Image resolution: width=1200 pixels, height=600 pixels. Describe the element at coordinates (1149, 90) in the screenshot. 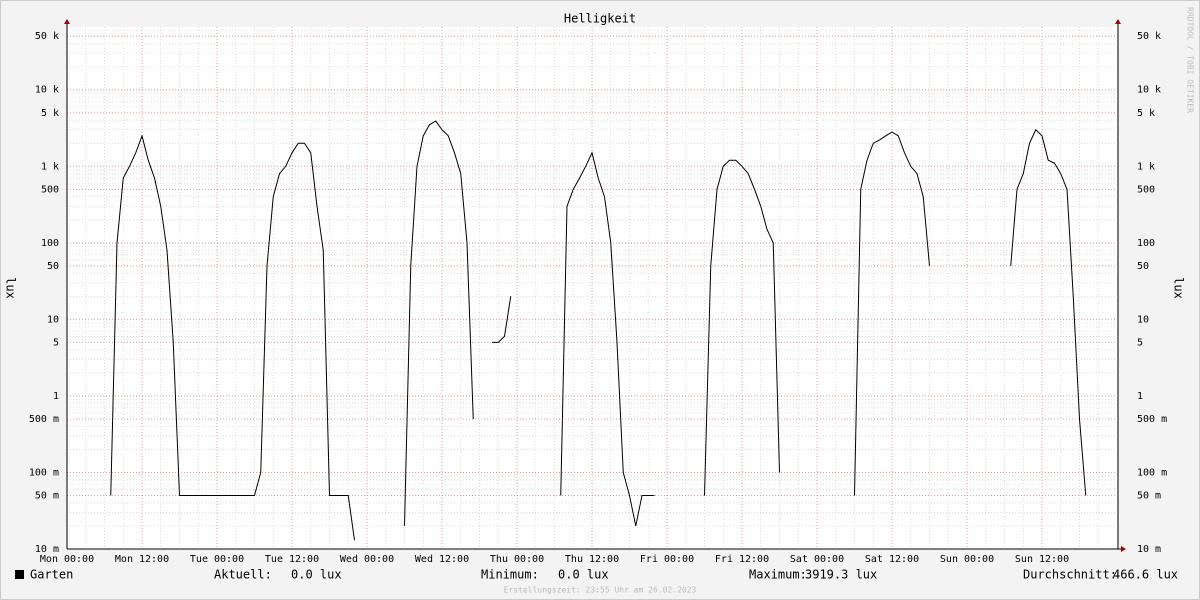

I see `y2-tick-label: 10 k` at that location.